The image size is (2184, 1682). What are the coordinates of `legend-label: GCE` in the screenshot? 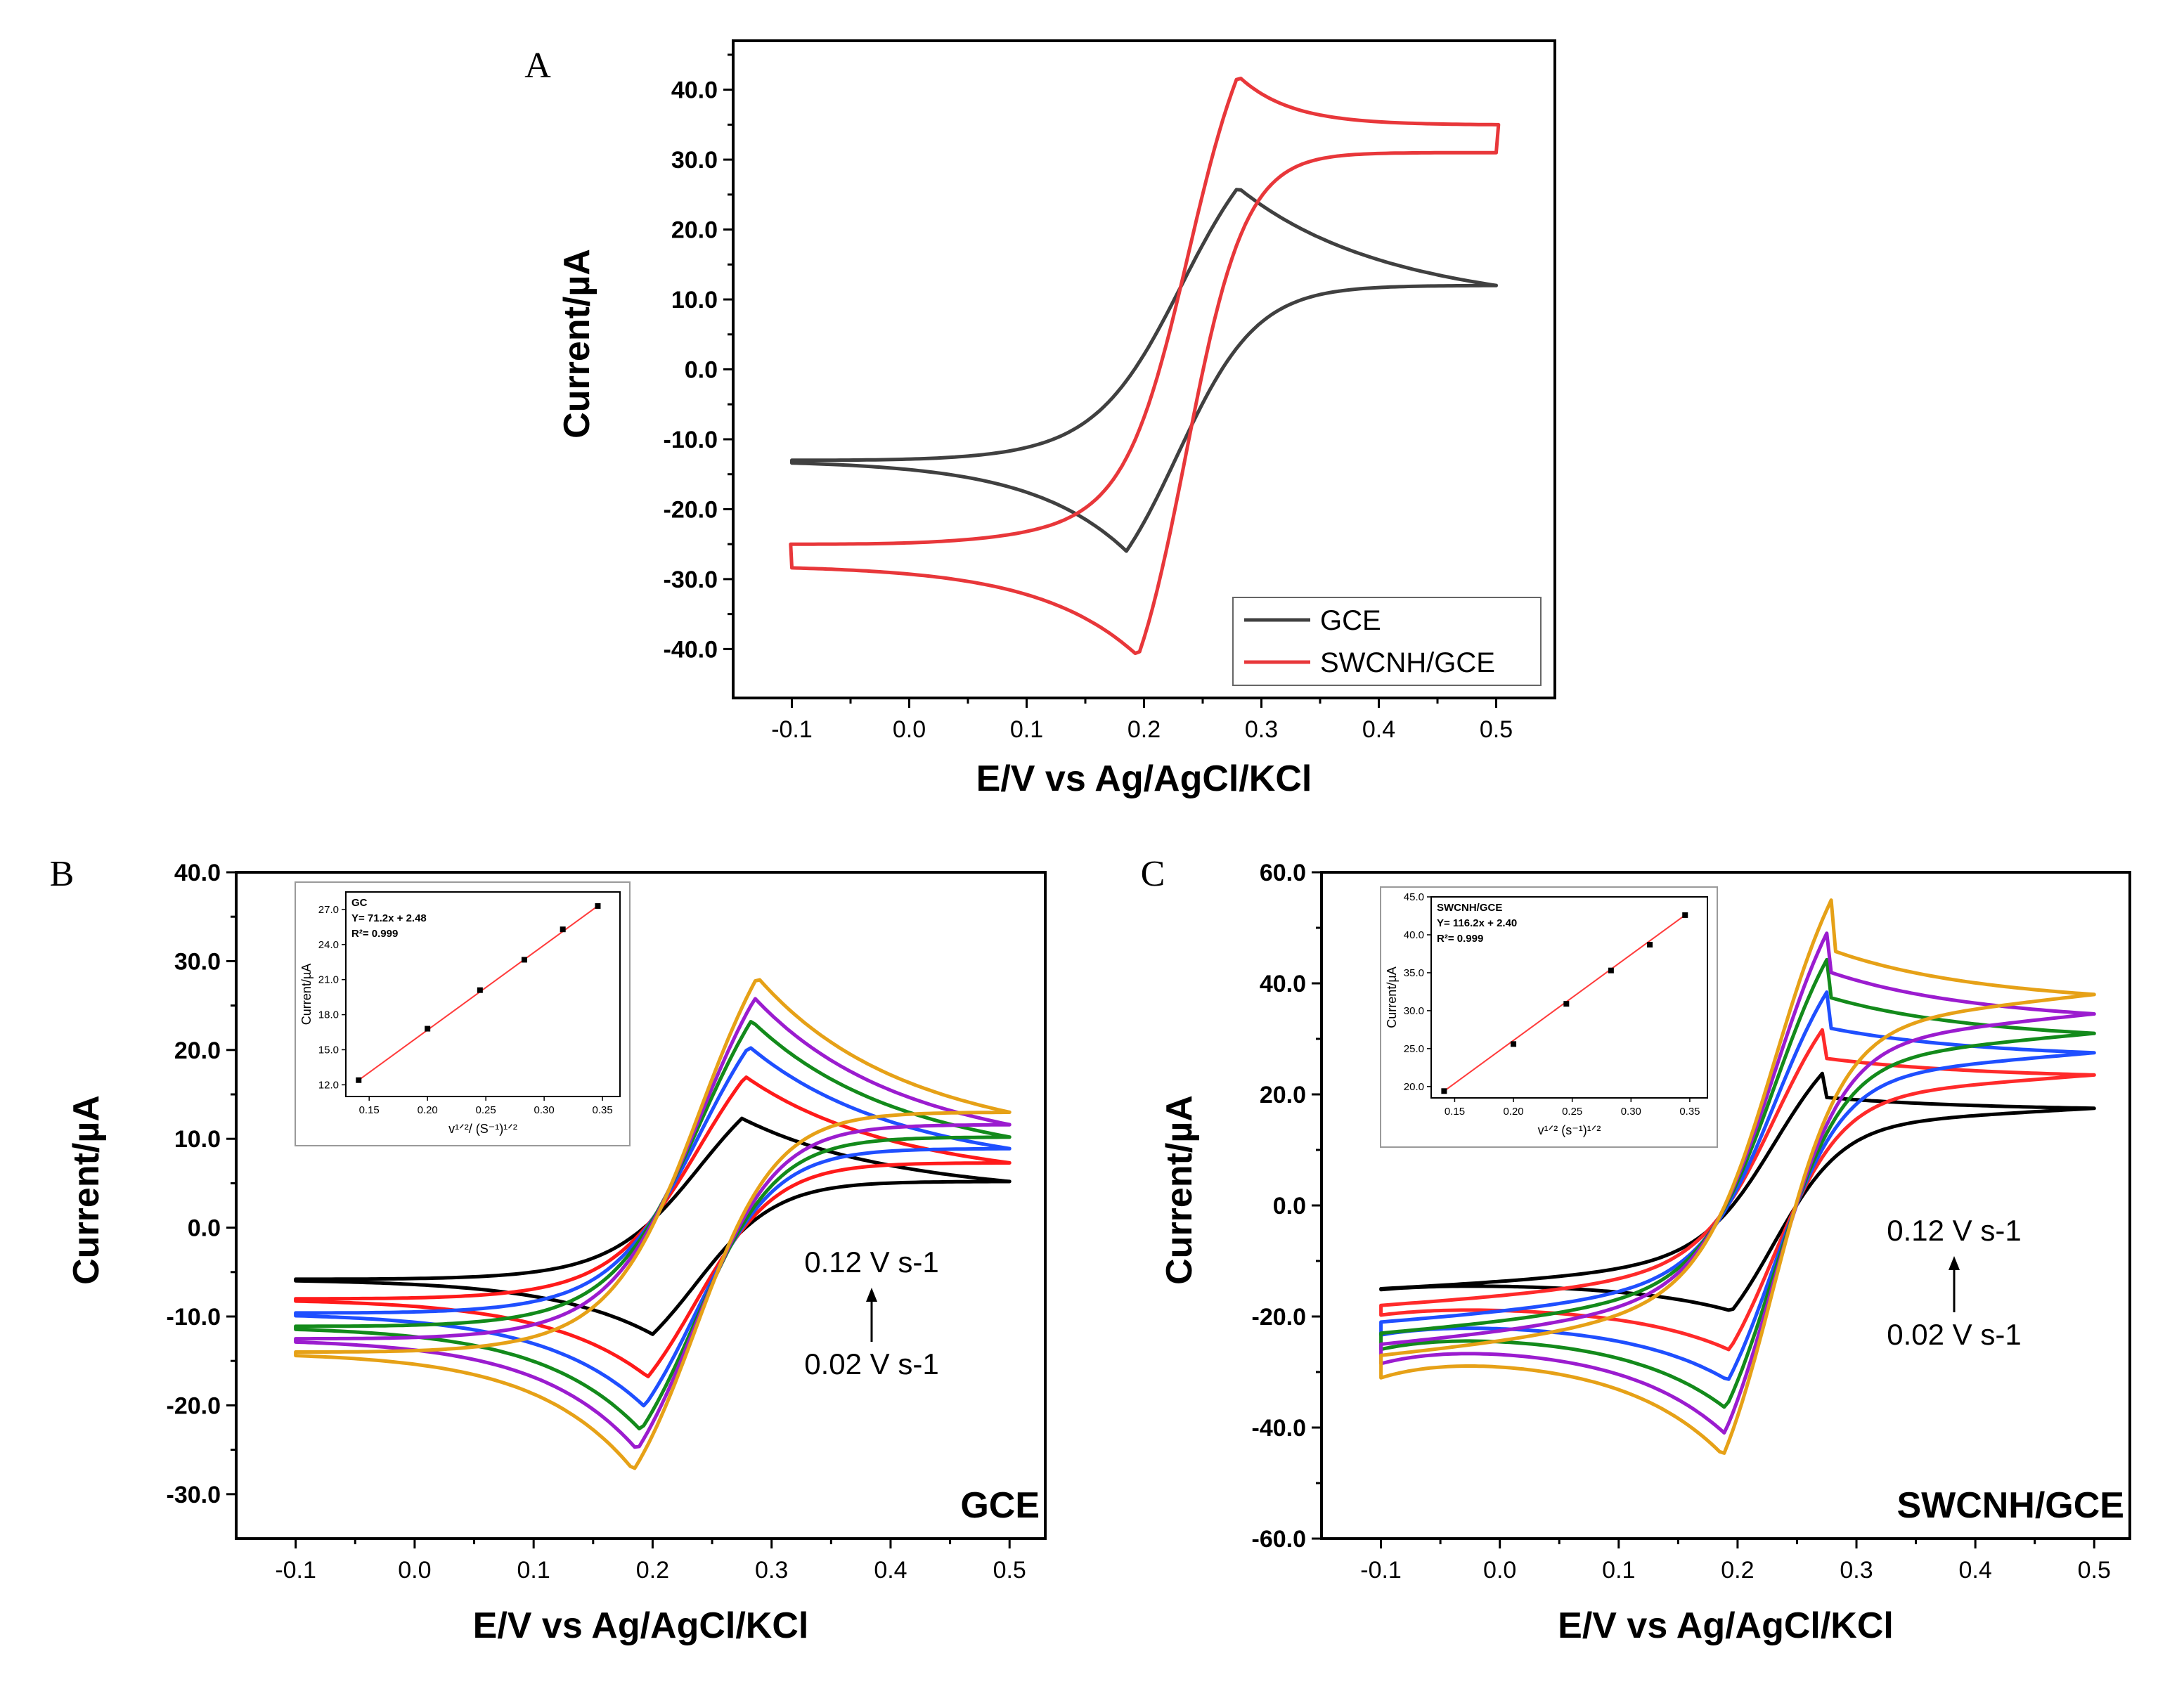 It's located at (1350, 620).